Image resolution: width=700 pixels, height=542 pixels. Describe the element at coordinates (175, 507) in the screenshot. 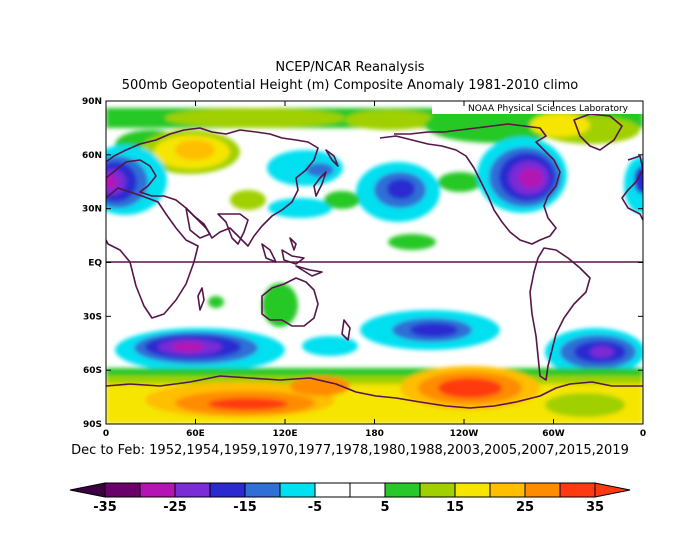

I see `colorbar-label: -25` at that location.